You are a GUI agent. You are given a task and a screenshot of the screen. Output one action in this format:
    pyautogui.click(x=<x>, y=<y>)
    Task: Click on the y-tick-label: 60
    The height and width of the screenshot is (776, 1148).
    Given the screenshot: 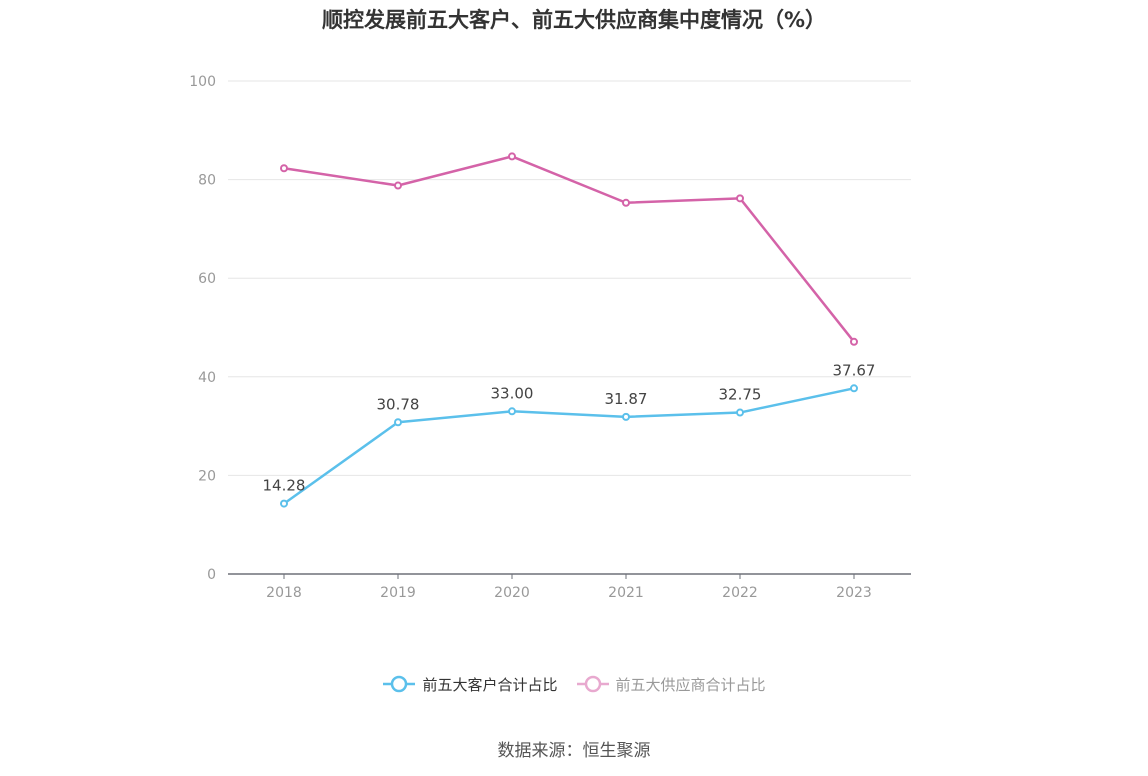 What is the action you would take?
    pyautogui.click(x=207, y=279)
    